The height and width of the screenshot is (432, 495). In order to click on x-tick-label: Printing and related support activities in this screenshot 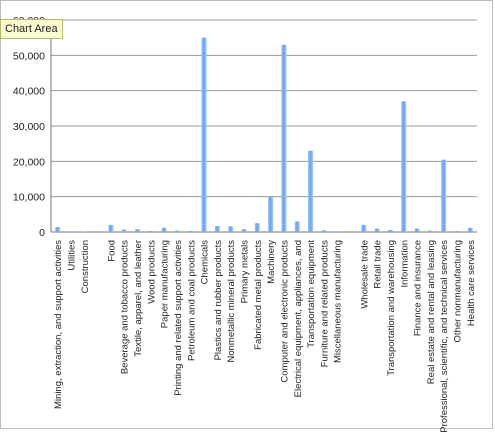, I will do `click(178, 318)`.